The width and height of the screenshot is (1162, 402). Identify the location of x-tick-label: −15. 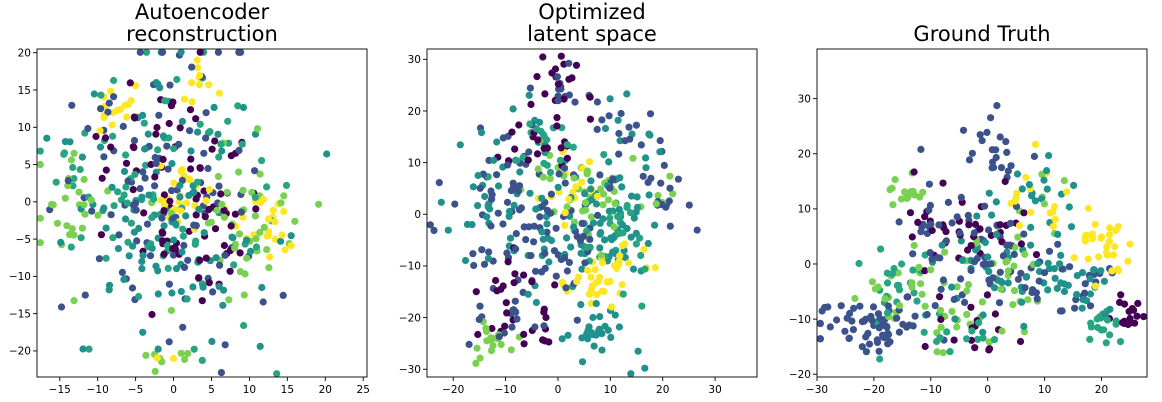
(60, 390).